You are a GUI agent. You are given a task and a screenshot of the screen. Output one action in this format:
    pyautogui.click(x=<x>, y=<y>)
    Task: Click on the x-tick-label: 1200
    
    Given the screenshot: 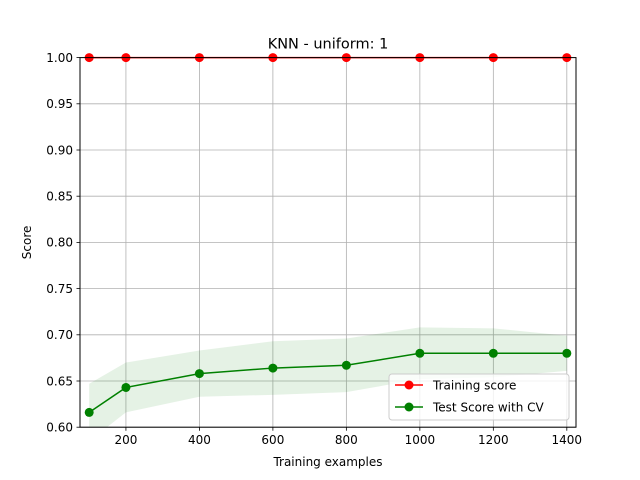 What is the action you would take?
    pyautogui.click(x=493, y=440)
    